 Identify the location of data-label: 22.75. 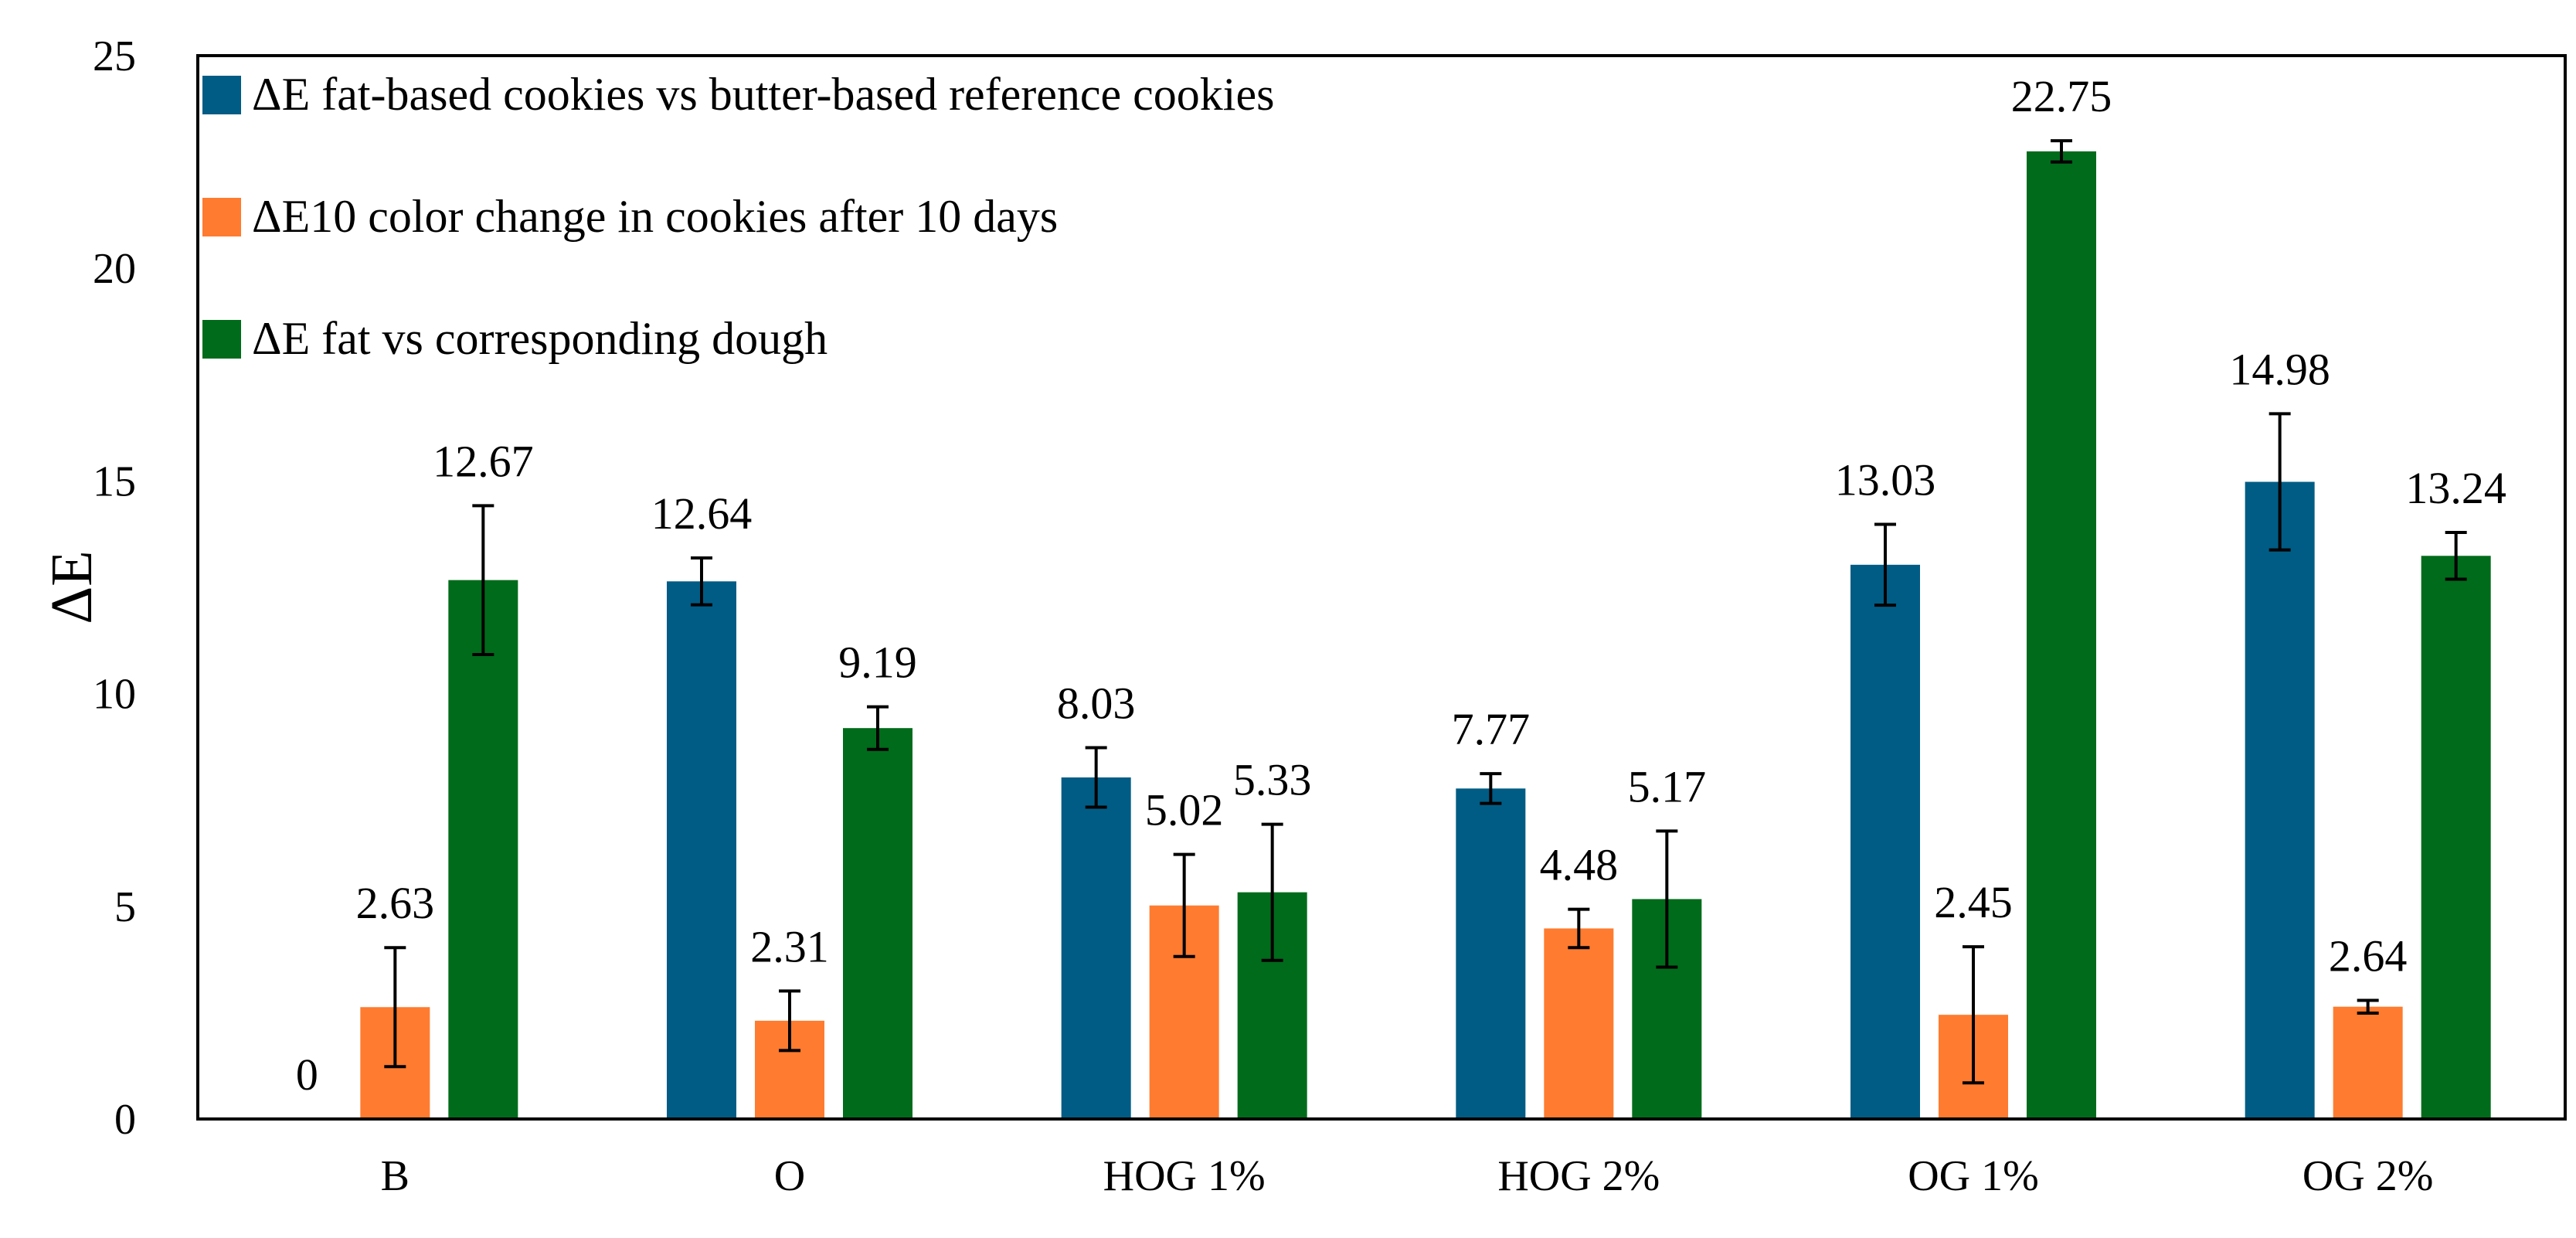
(2061, 96).